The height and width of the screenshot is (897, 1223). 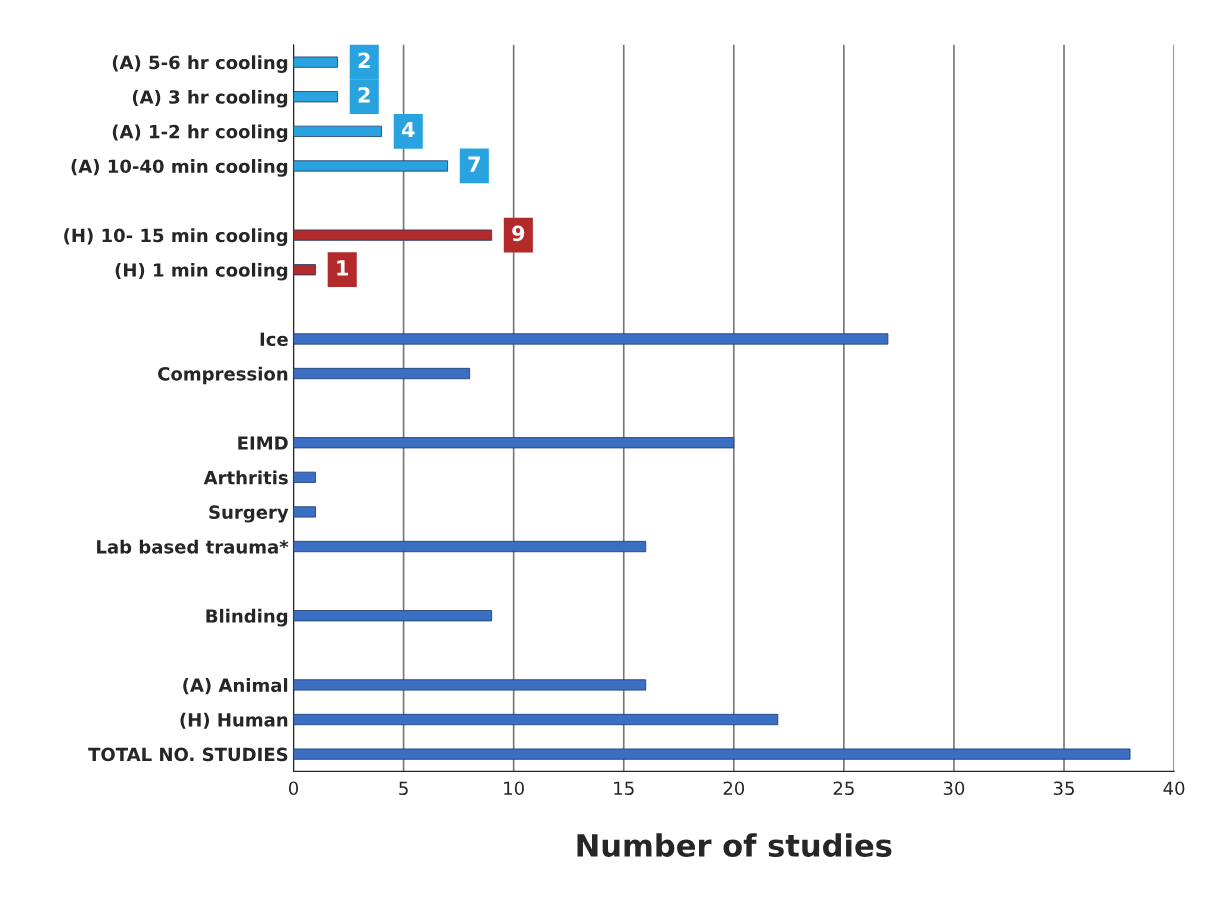 What do you see at coordinates (624, 788) in the screenshot?
I see `x-tick-label: 15` at bounding box center [624, 788].